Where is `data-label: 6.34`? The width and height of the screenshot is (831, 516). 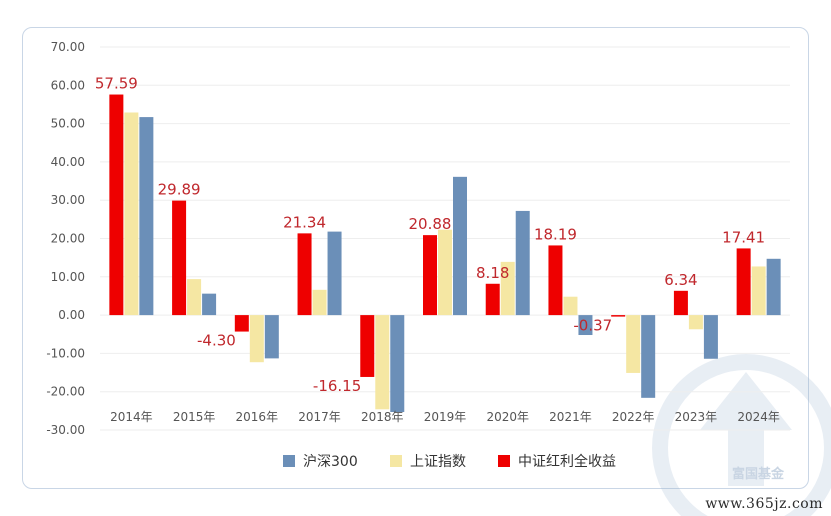
data-label: 6.34 is located at coordinates (680, 280).